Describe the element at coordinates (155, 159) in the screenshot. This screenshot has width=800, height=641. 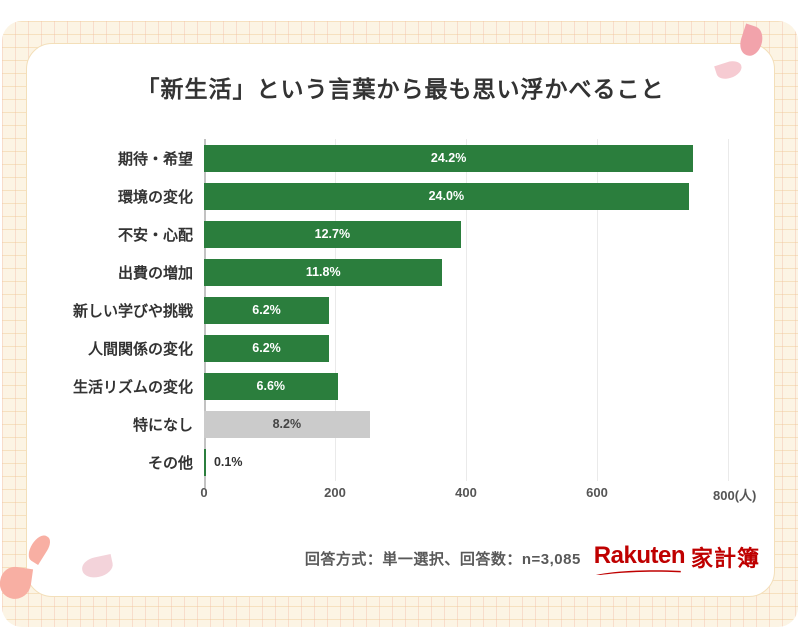
I see `category-label: 期待・希望` at that location.